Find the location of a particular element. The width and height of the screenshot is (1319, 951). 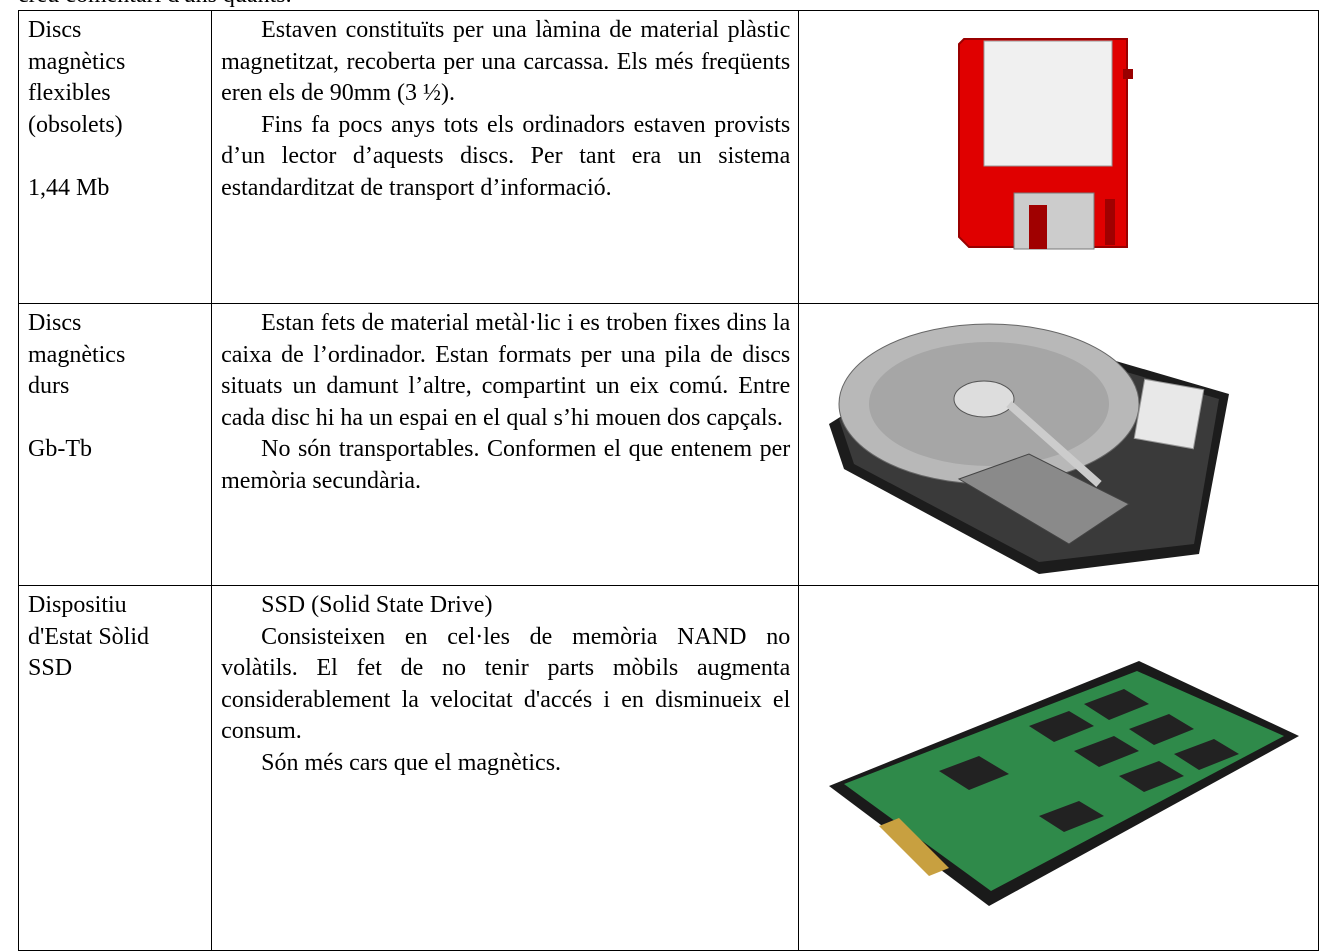

label-line: (obsolets) is located at coordinates (75, 124).